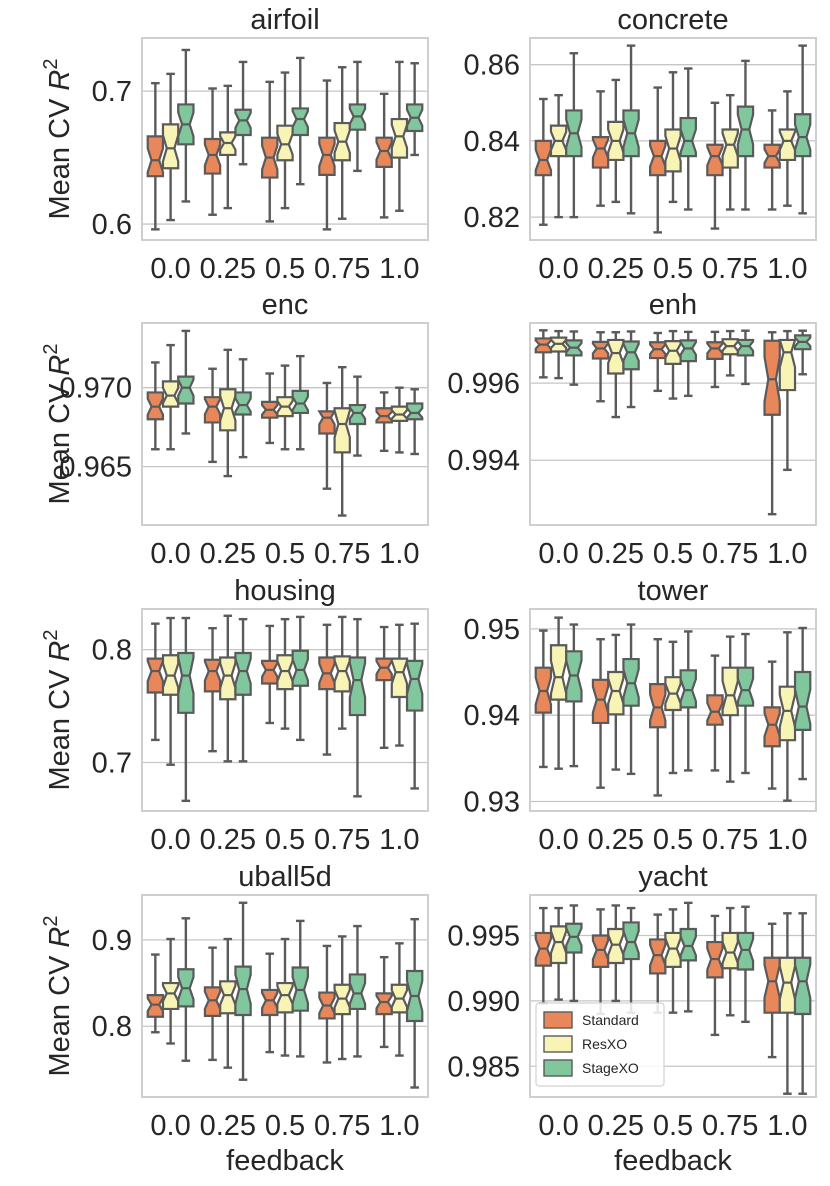 Image resolution: width=830 pixels, height=1186 pixels. What do you see at coordinates (284, 20) in the screenshot?
I see `panel-title: airfoil` at bounding box center [284, 20].